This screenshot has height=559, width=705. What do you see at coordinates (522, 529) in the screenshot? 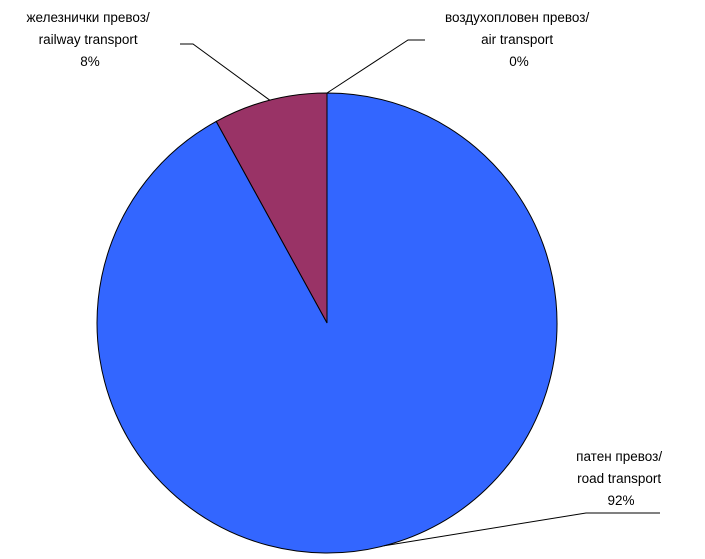
I see `leader-line-road` at bounding box center [522, 529].